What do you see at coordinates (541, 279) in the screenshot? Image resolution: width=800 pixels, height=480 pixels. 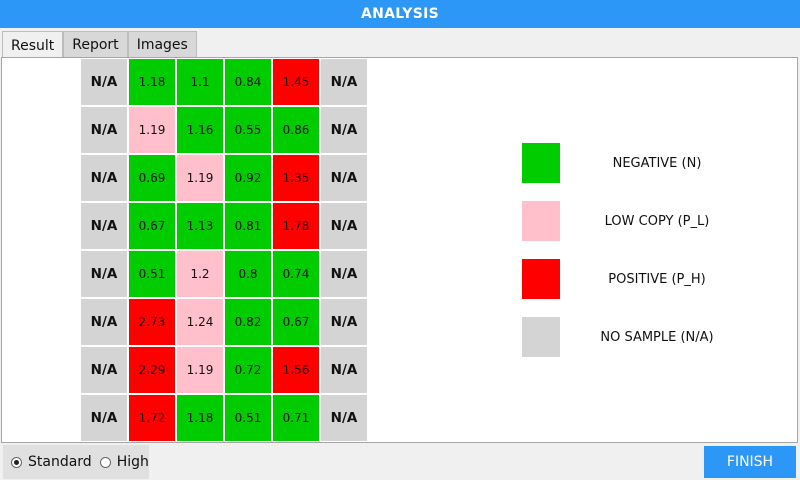 I see `legend-swatch-positive` at bounding box center [541, 279].